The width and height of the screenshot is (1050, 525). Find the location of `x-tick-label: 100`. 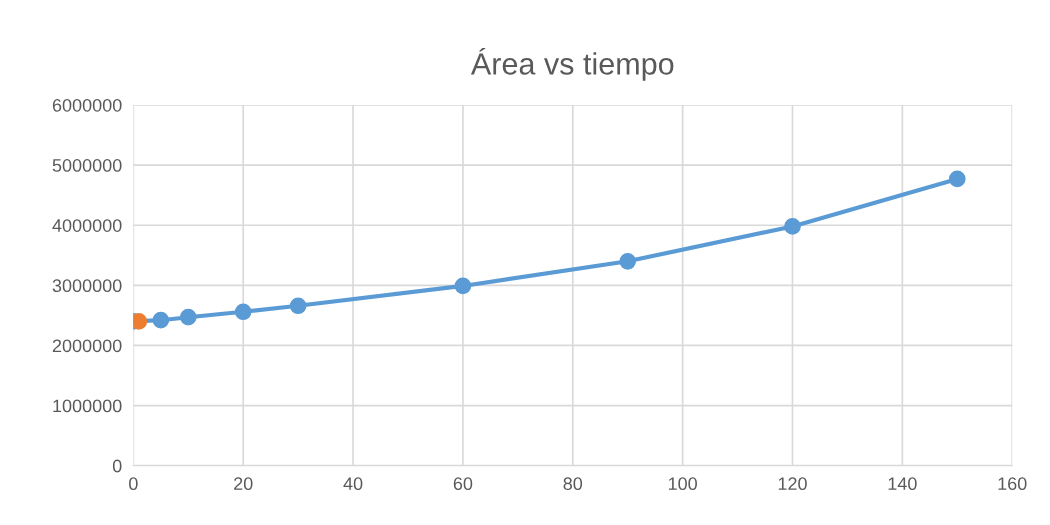

x-tick-label: 100 is located at coordinates (682, 484).